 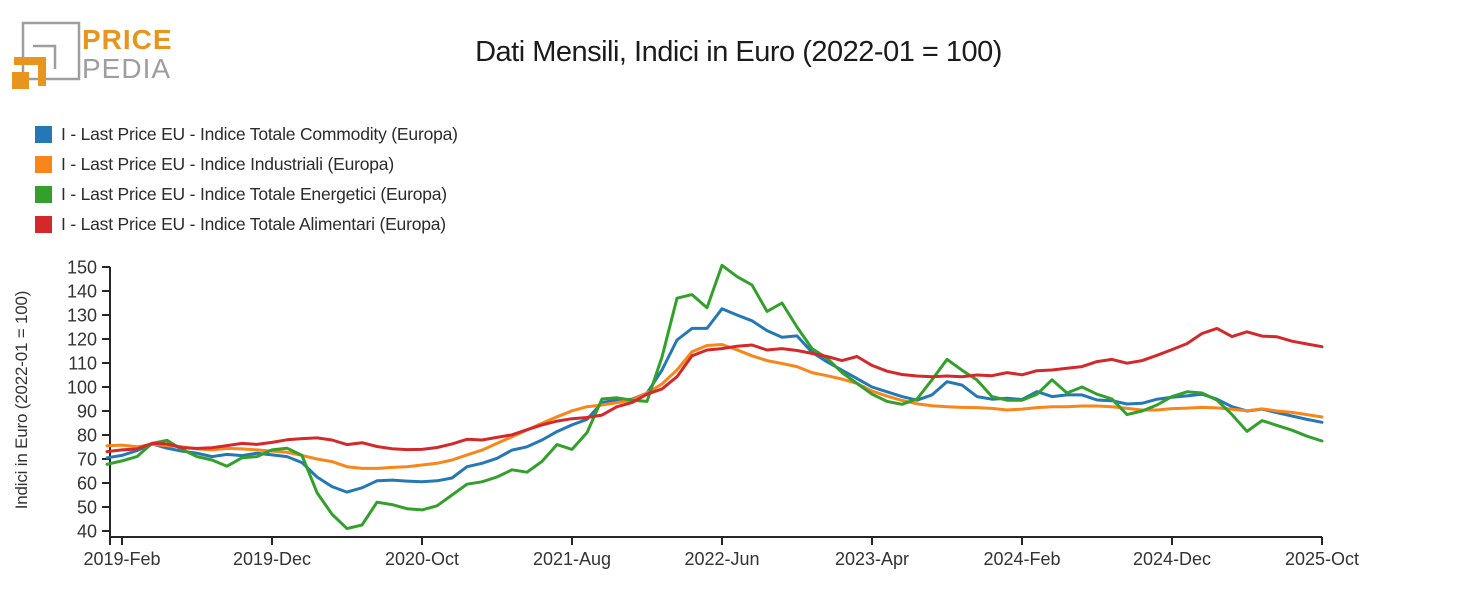 What do you see at coordinates (87, 484) in the screenshot?
I see `y-tick-label: 60` at bounding box center [87, 484].